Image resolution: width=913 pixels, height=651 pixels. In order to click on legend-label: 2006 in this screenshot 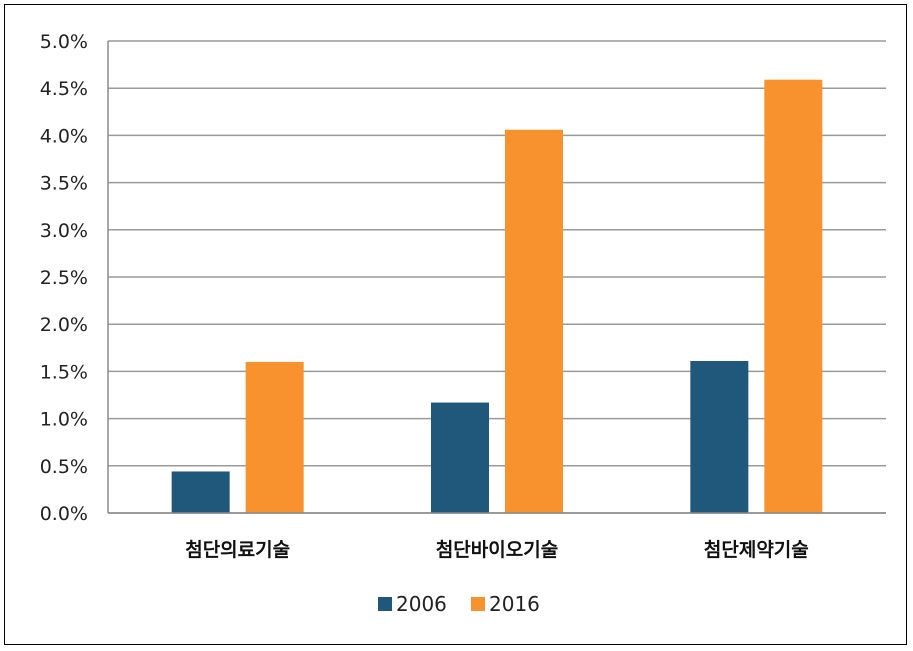, I will do `click(421, 604)`.